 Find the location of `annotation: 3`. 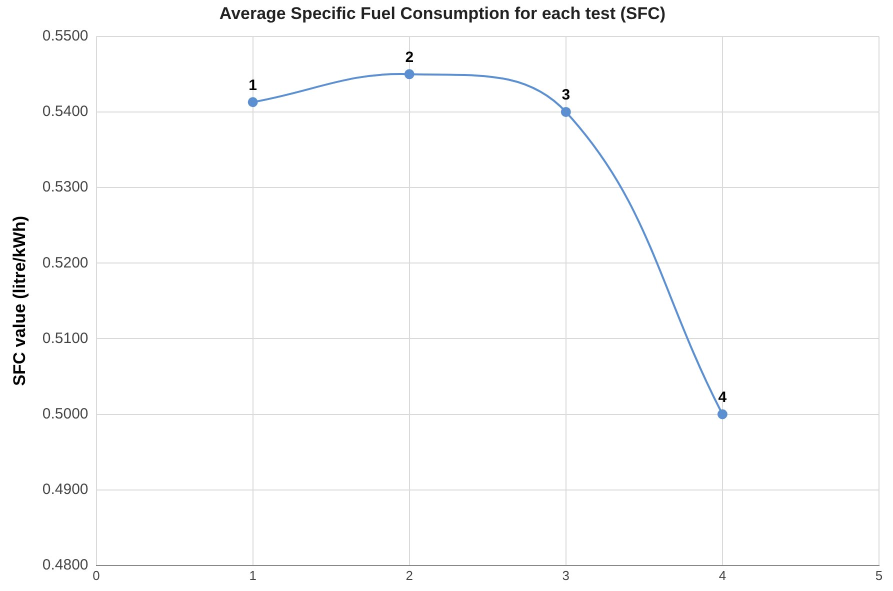

annotation: 3 is located at coordinates (566, 95).